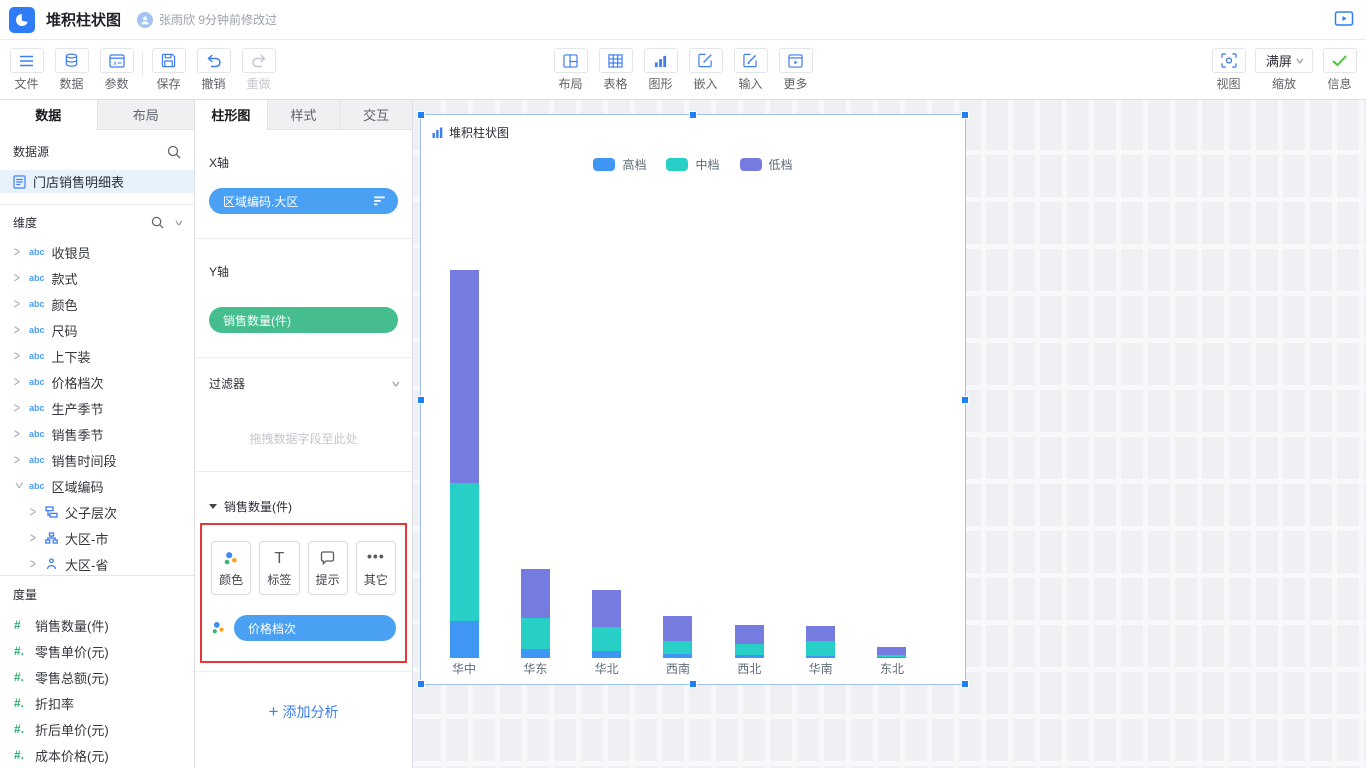 The height and width of the screenshot is (768, 1366). What do you see at coordinates (145, 115) in the screenshot?
I see `tab-layout: 布局` at bounding box center [145, 115].